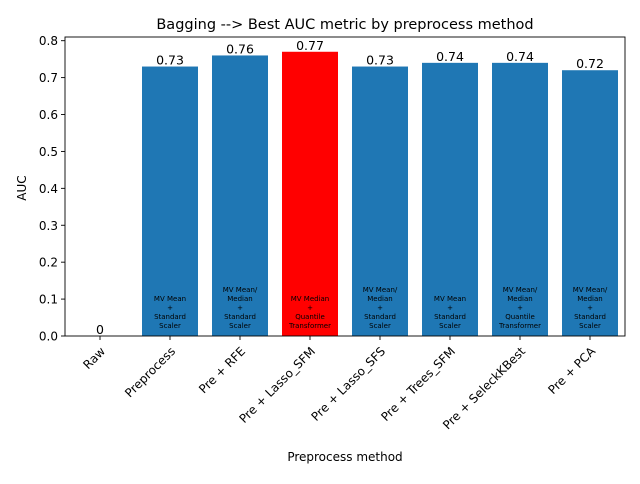 Image resolution: width=640 pixels, height=484 pixels. I want to click on y-axis-label: AUC, so click(22, 187).